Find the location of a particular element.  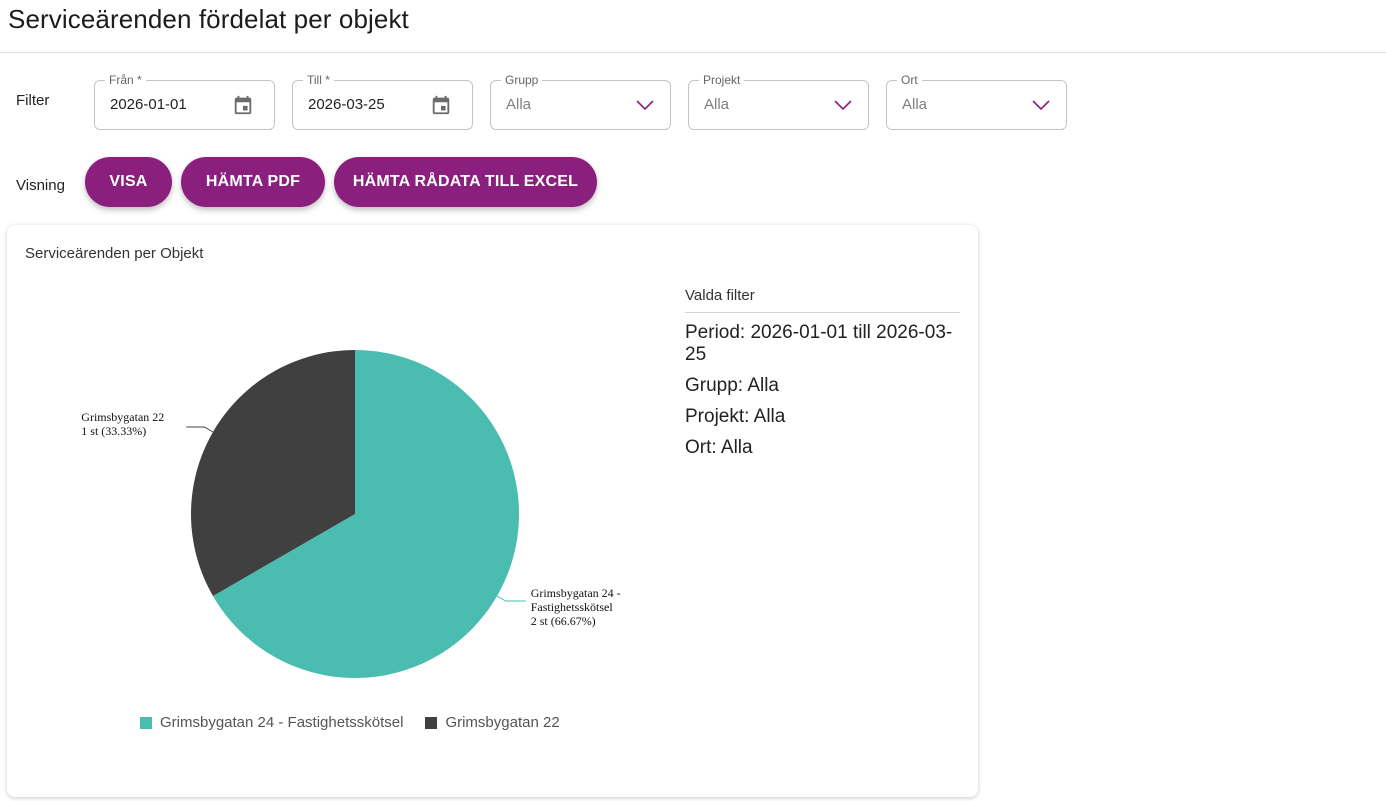

selected-filters-heading: Valda filter is located at coordinates (822, 300).